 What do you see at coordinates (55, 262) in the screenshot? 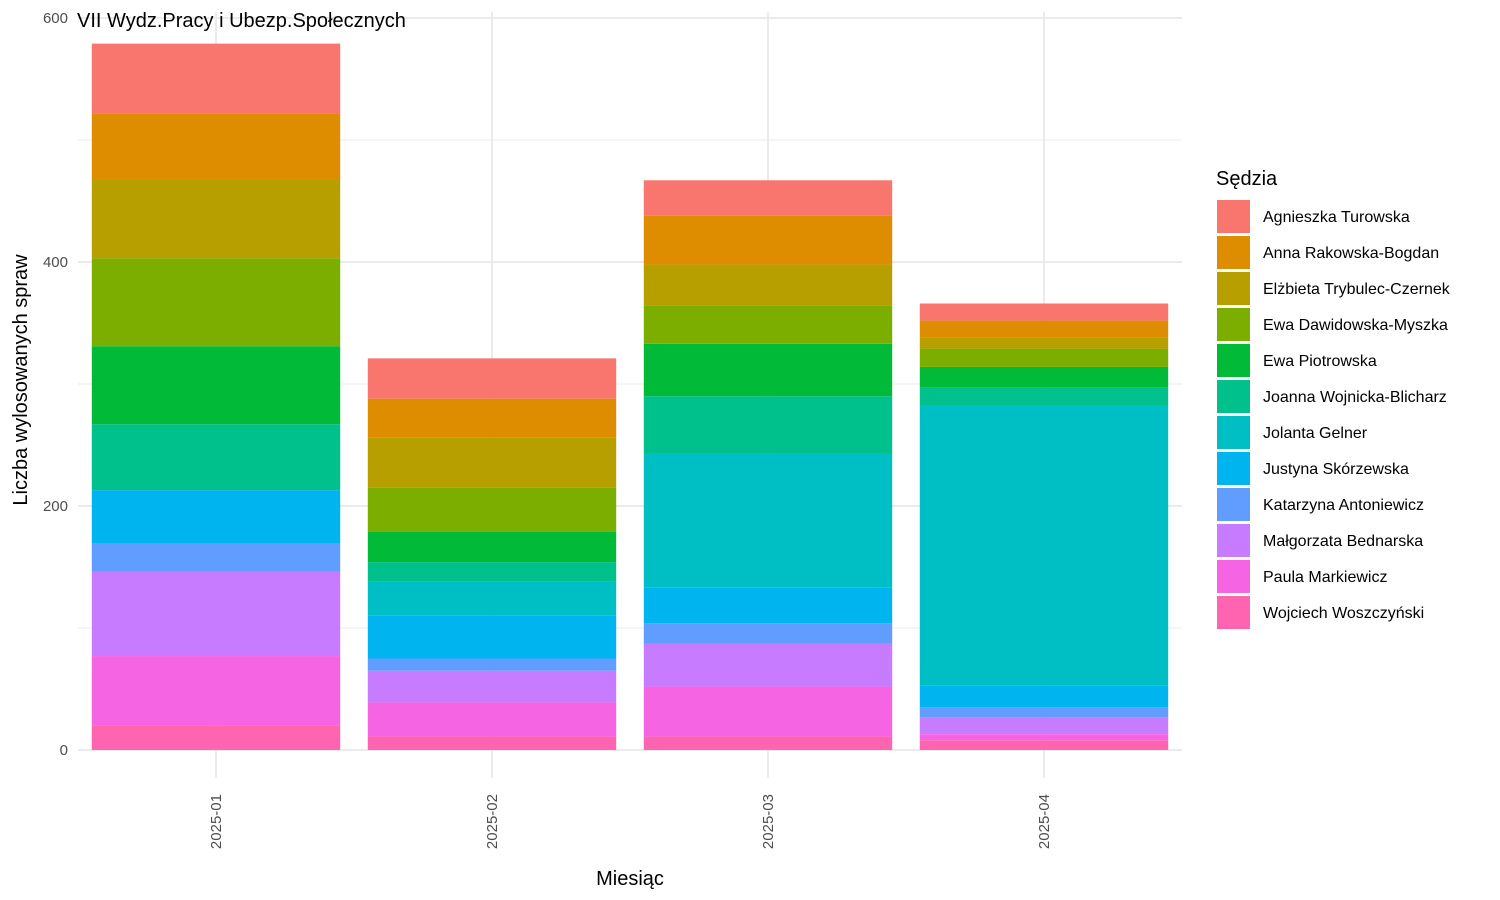
I see `y-tick-label: 400` at bounding box center [55, 262].